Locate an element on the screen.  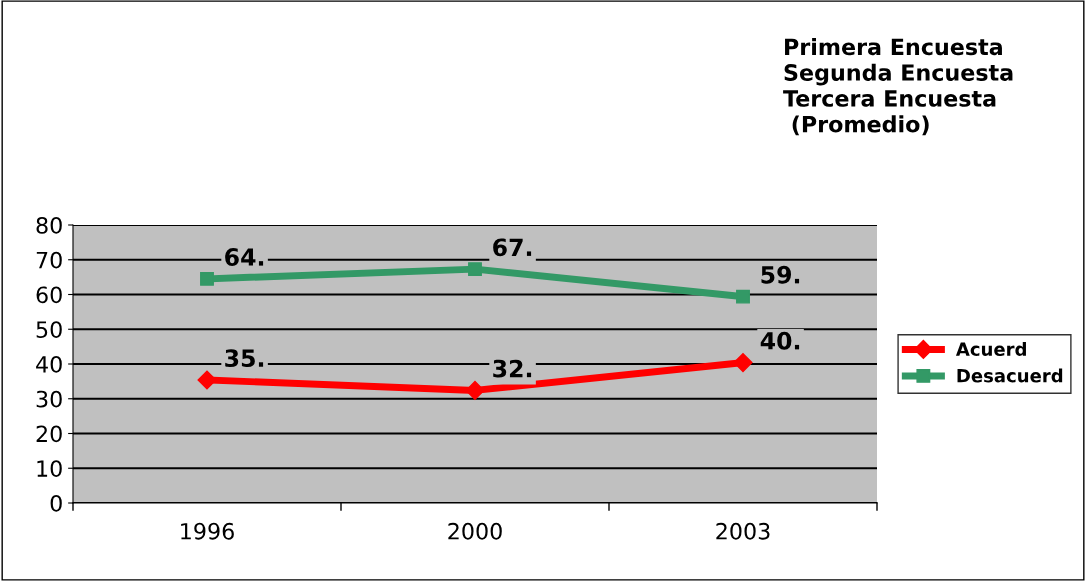
y-tick-label: 50 is located at coordinates (49, 330).